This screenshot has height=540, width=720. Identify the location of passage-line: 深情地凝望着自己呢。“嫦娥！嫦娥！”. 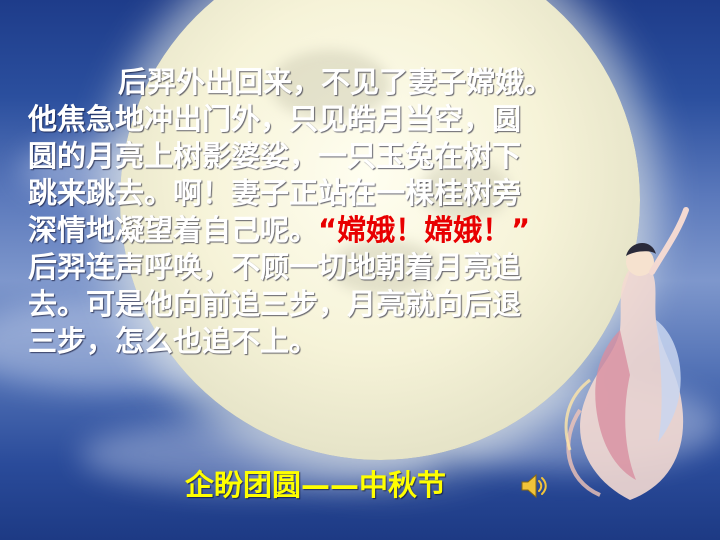
(338, 230).